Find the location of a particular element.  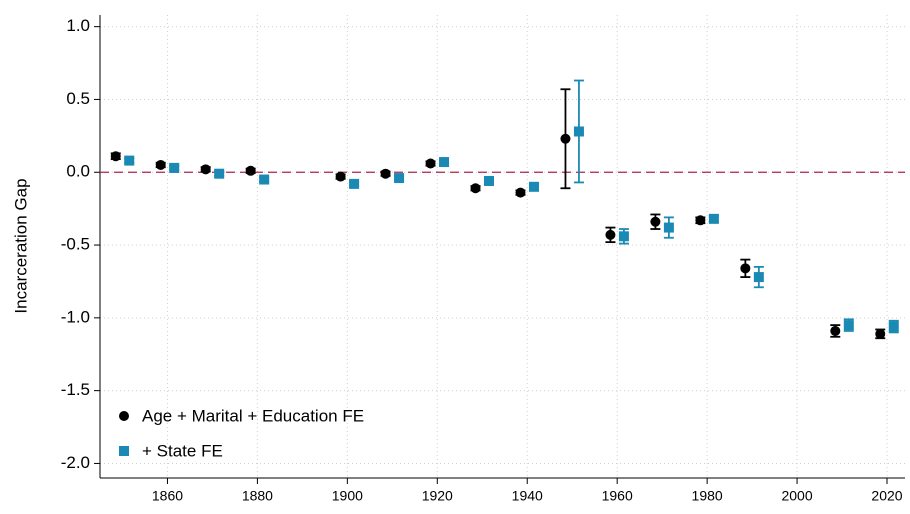

x-tick-label: 1920 is located at coordinates (437, 496).